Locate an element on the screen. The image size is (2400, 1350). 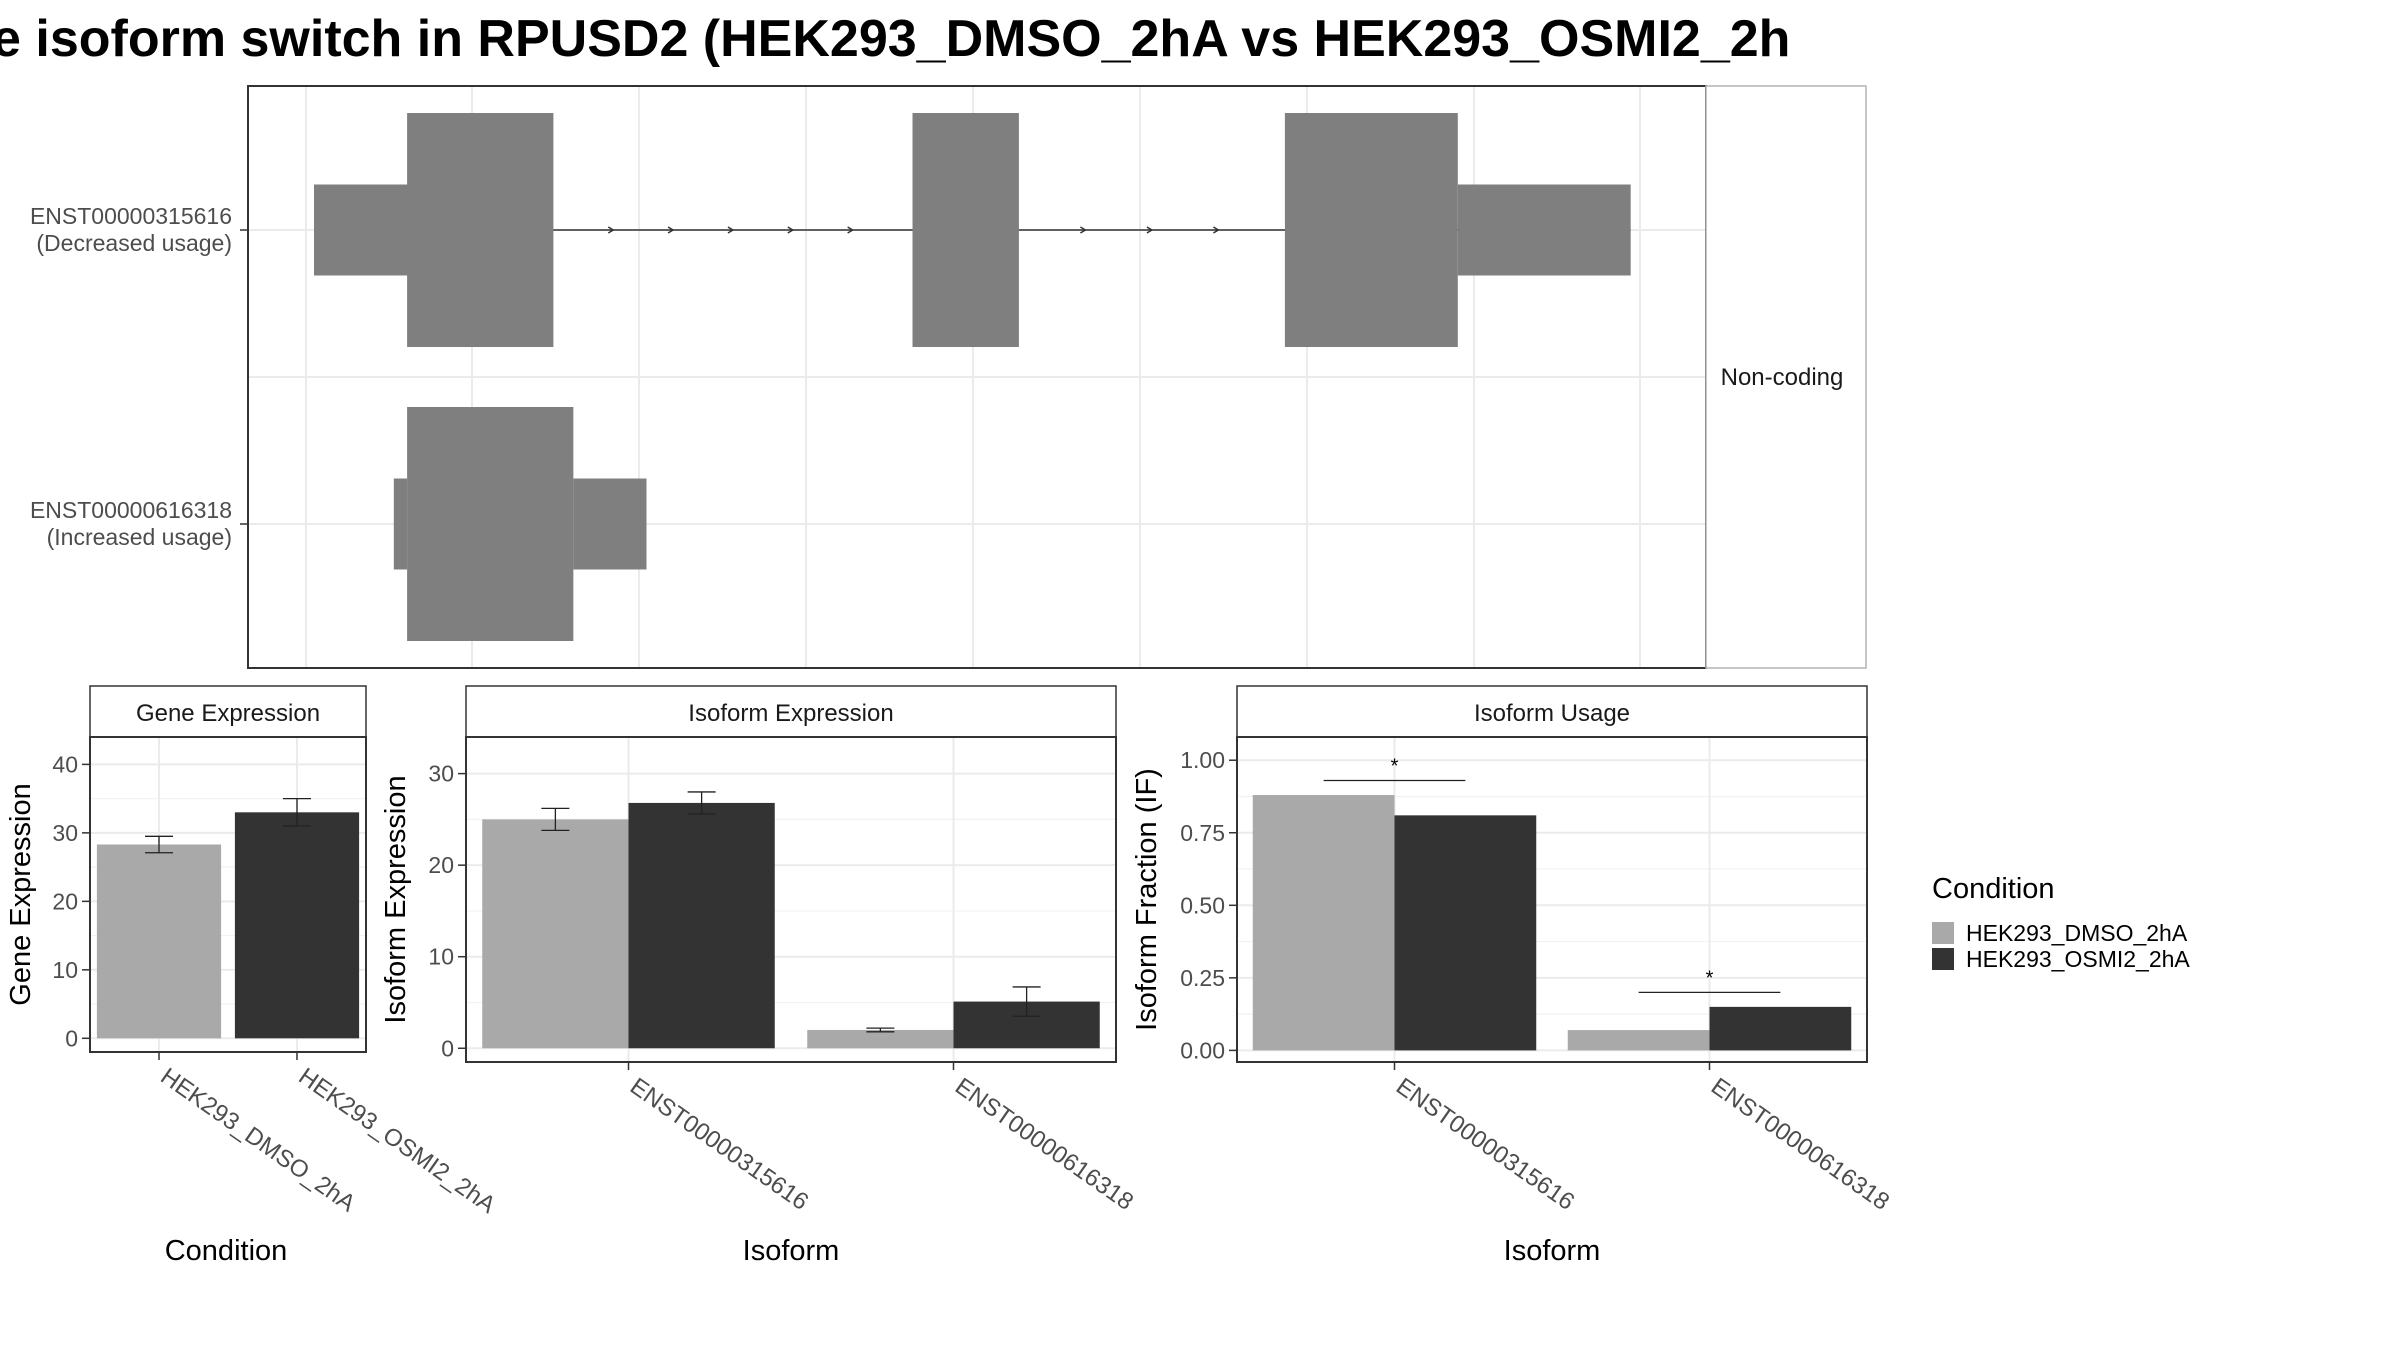
axis-title-x: Condition is located at coordinates (226, 1251).